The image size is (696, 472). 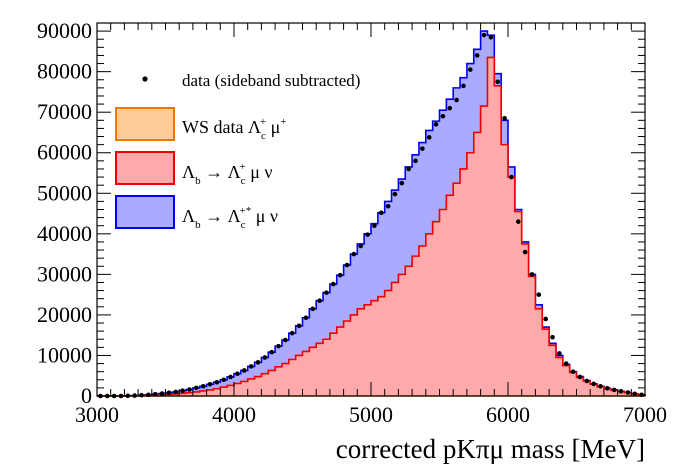 What do you see at coordinates (145, 124) in the screenshot?
I see `legend-ws-swatch` at bounding box center [145, 124].